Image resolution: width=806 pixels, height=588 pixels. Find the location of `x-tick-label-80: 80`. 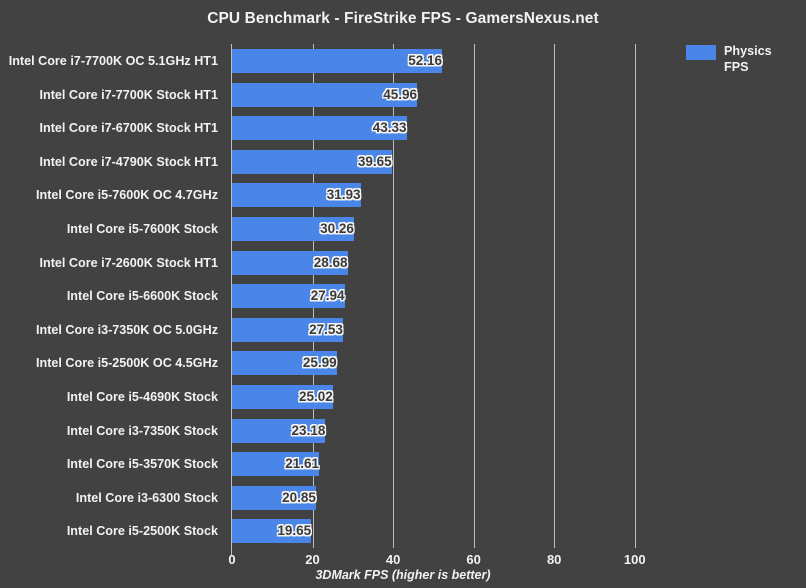

x-tick-label-80: 80 is located at coordinates (554, 559).